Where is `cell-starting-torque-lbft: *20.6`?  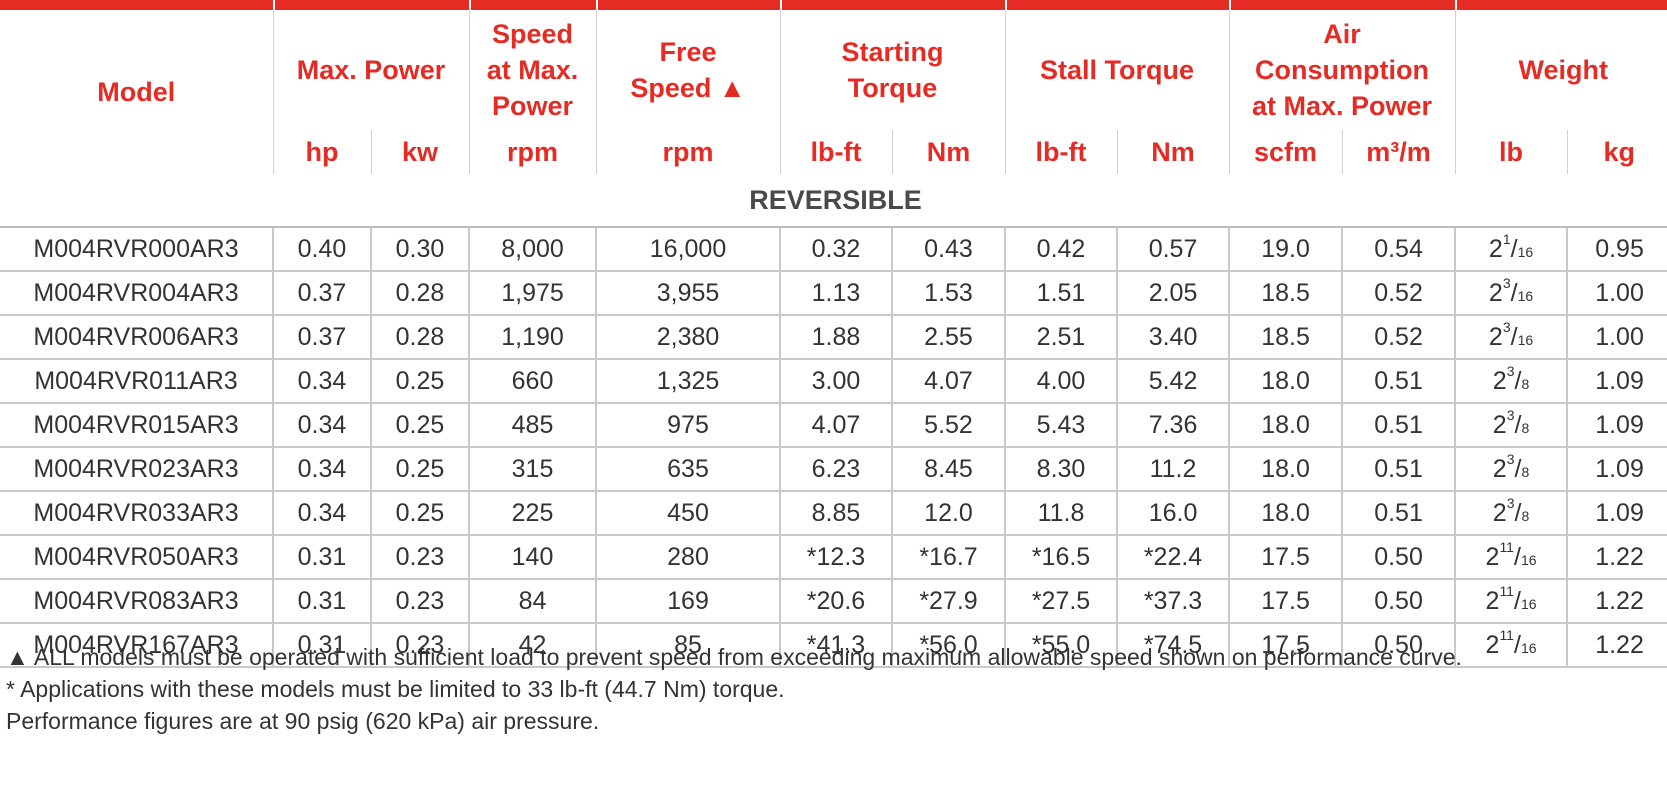
cell-starting-torque-lbft: *20.6 is located at coordinates (835, 601).